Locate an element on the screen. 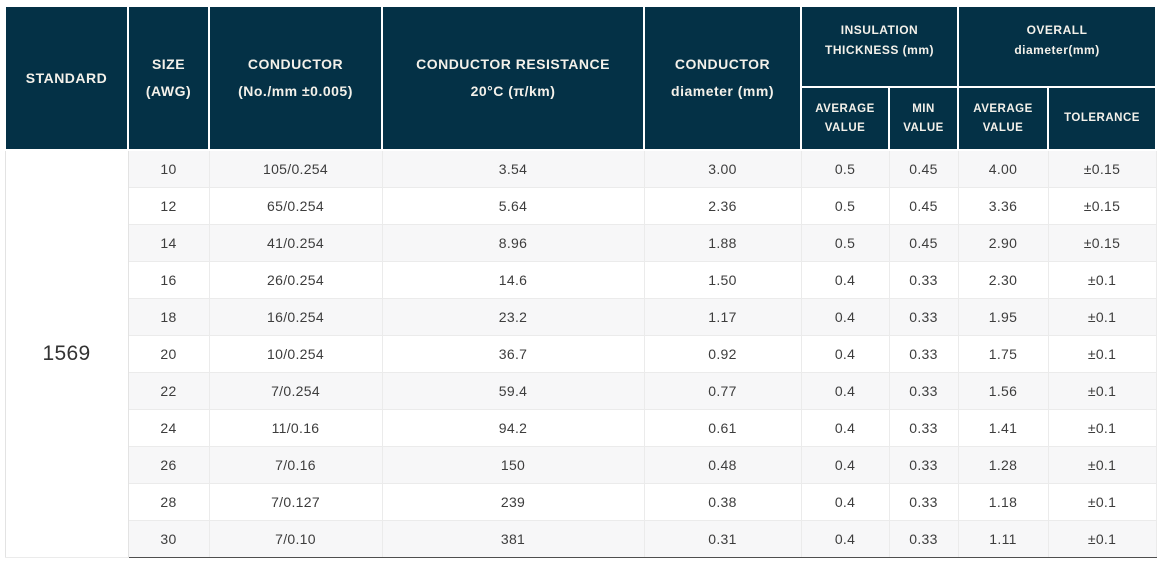 Image resolution: width=1160 pixels, height=563 pixels. header-size-awg: SIZE (AWG) is located at coordinates (168, 78).